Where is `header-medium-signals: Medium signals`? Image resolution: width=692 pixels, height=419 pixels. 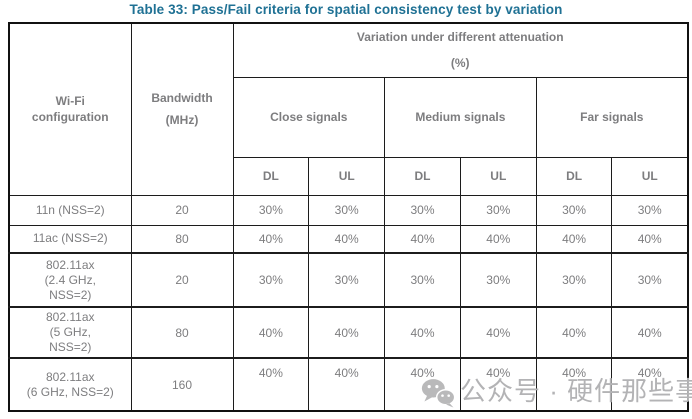
header-medium-signals: Medium signals is located at coordinates (460, 117).